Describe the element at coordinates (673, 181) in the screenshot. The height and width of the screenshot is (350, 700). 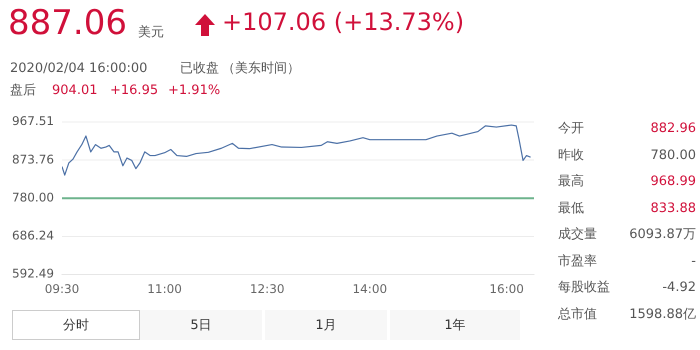
I see `text: 968.99` at that location.